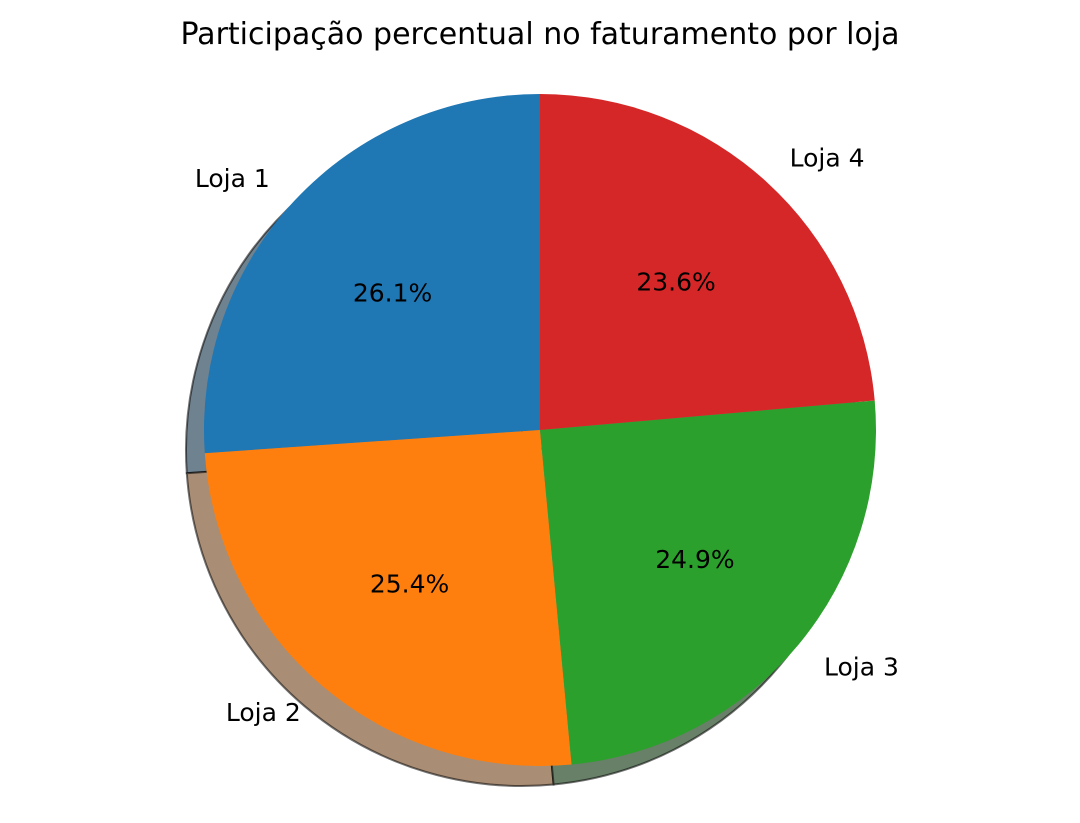 The width and height of the screenshot is (1080, 823). I want to click on slice-label-loja-1: Loja 1, so click(232, 178).